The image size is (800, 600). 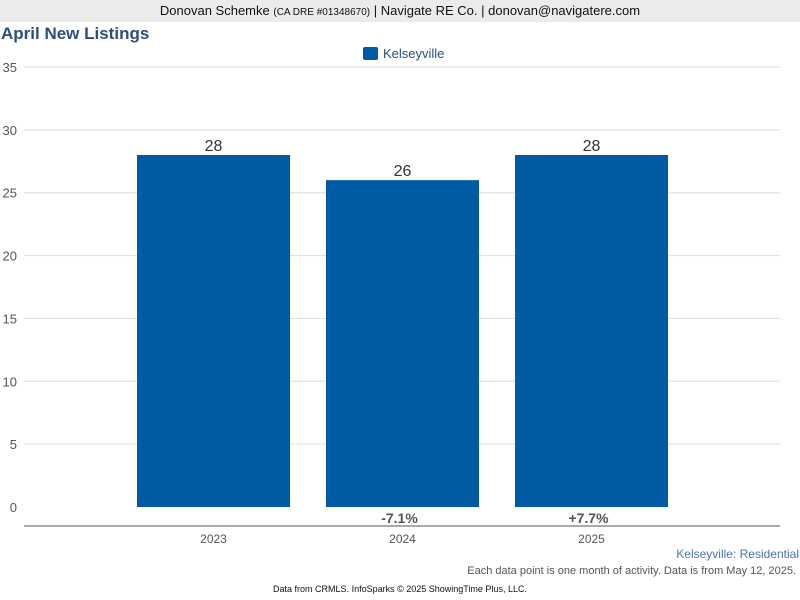 I want to click on chart-title: April New Listings, so click(x=75, y=33).